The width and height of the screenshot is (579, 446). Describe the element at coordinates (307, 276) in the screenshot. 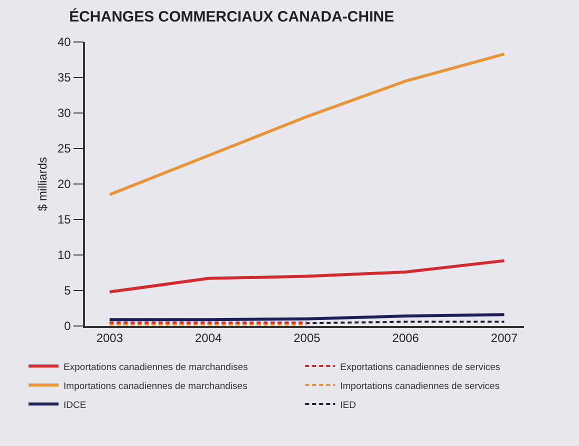

I see `line-series` at that location.